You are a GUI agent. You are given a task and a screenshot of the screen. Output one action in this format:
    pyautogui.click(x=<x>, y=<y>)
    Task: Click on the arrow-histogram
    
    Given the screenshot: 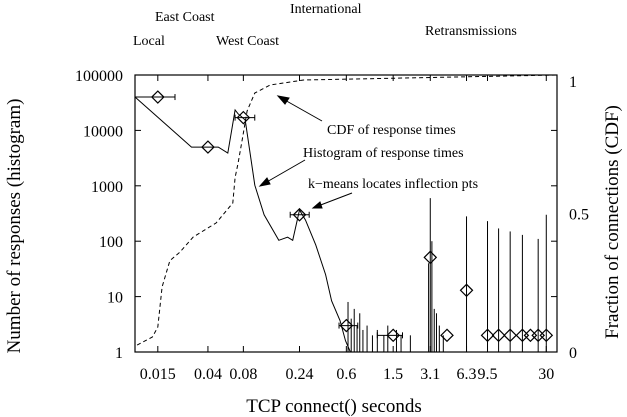 What is the action you would take?
    pyautogui.click(x=285, y=171)
    